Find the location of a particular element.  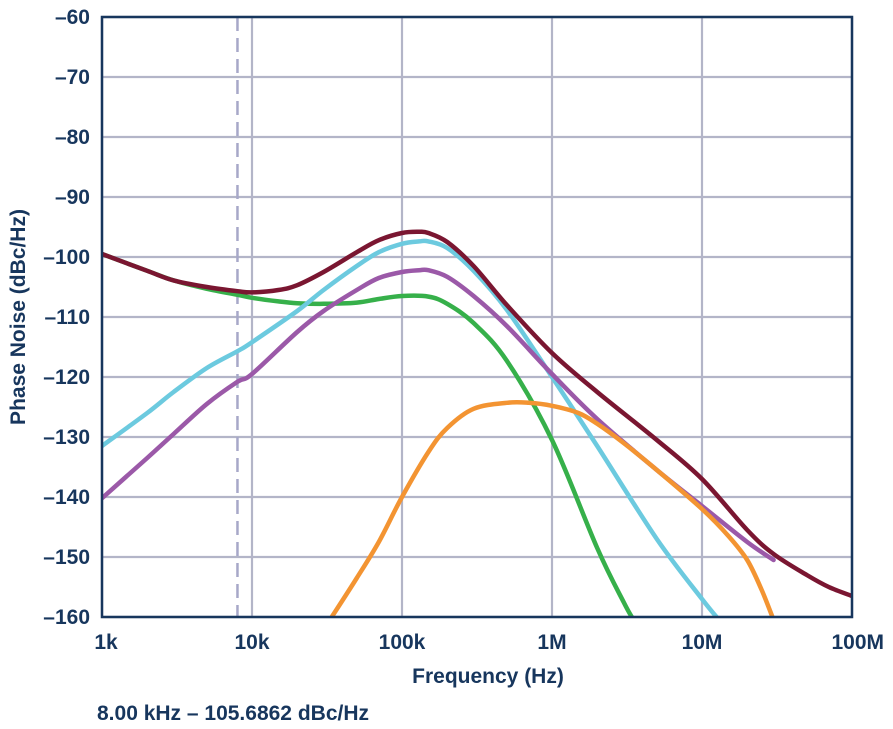

y-tick-label: –140 is located at coordinates (66, 497).